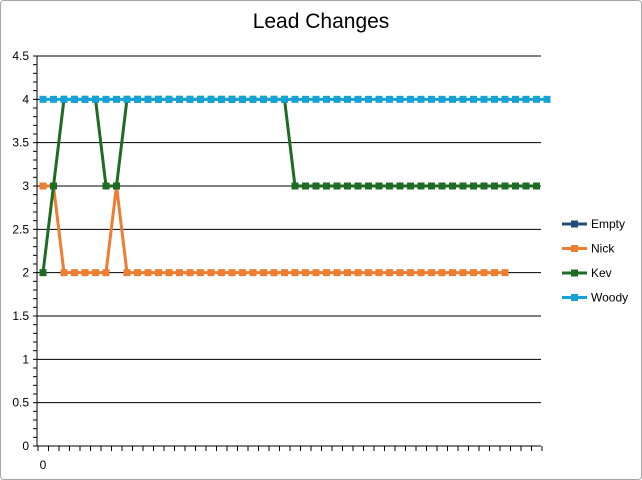  Describe the element at coordinates (603, 249) in the screenshot. I see `legend-label: Nick` at that location.